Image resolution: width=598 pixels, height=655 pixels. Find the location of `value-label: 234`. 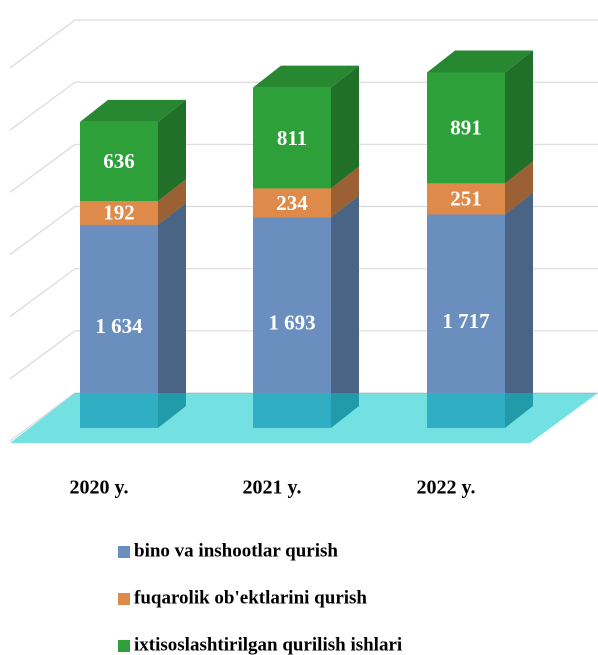

value-label: 234 is located at coordinates (292, 203).